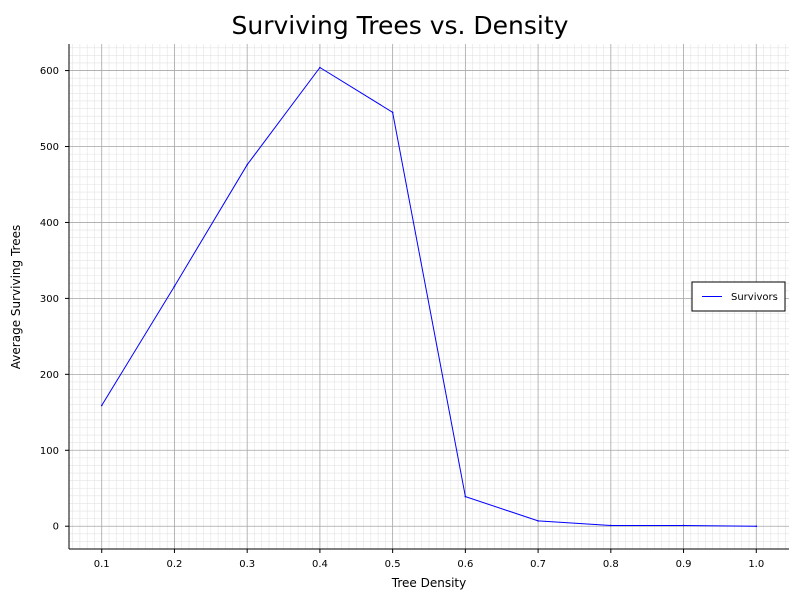  I want to click on chart-title: Surviving Trees vs. Density, so click(400, 25).